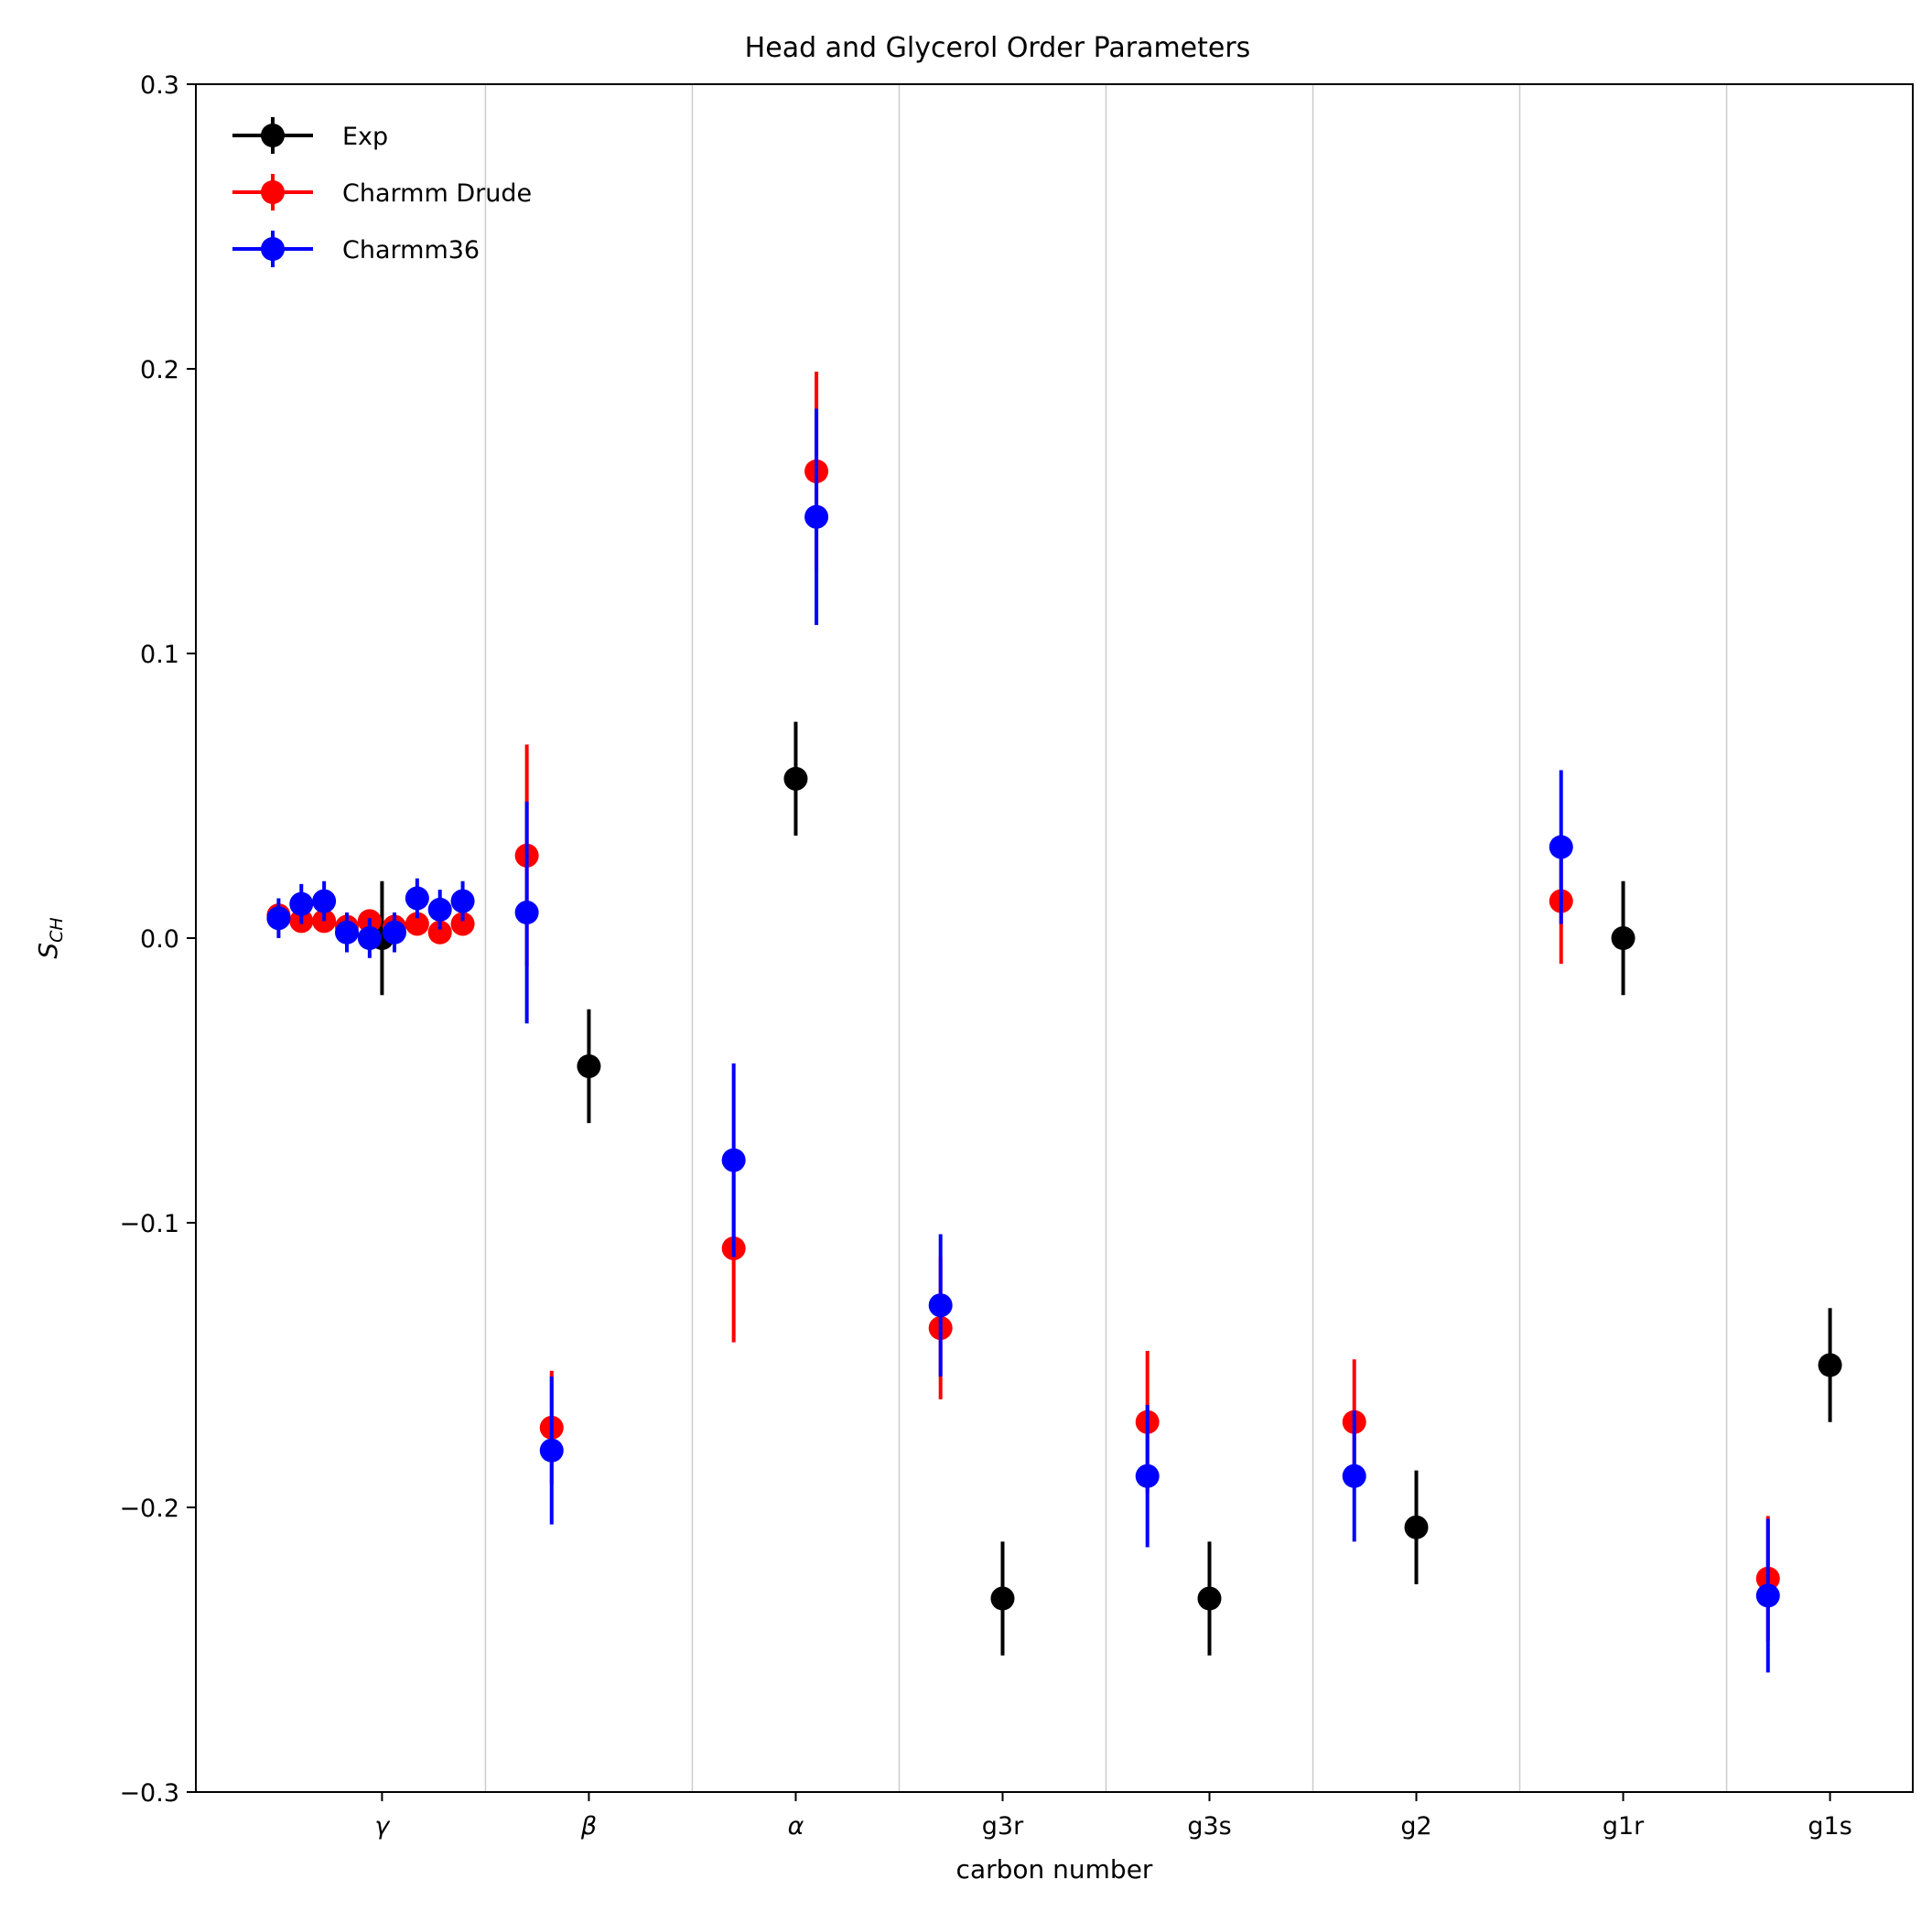  Describe the element at coordinates (411, 250) in the screenshot. I see `legend-label: Charmm36` at that location.